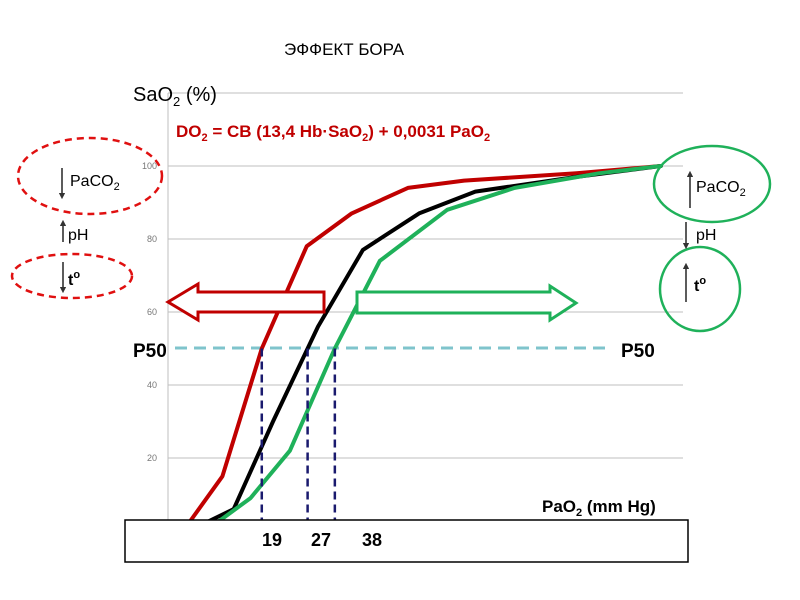  I want to click on marker-label-19: 19, so click(272, 540).